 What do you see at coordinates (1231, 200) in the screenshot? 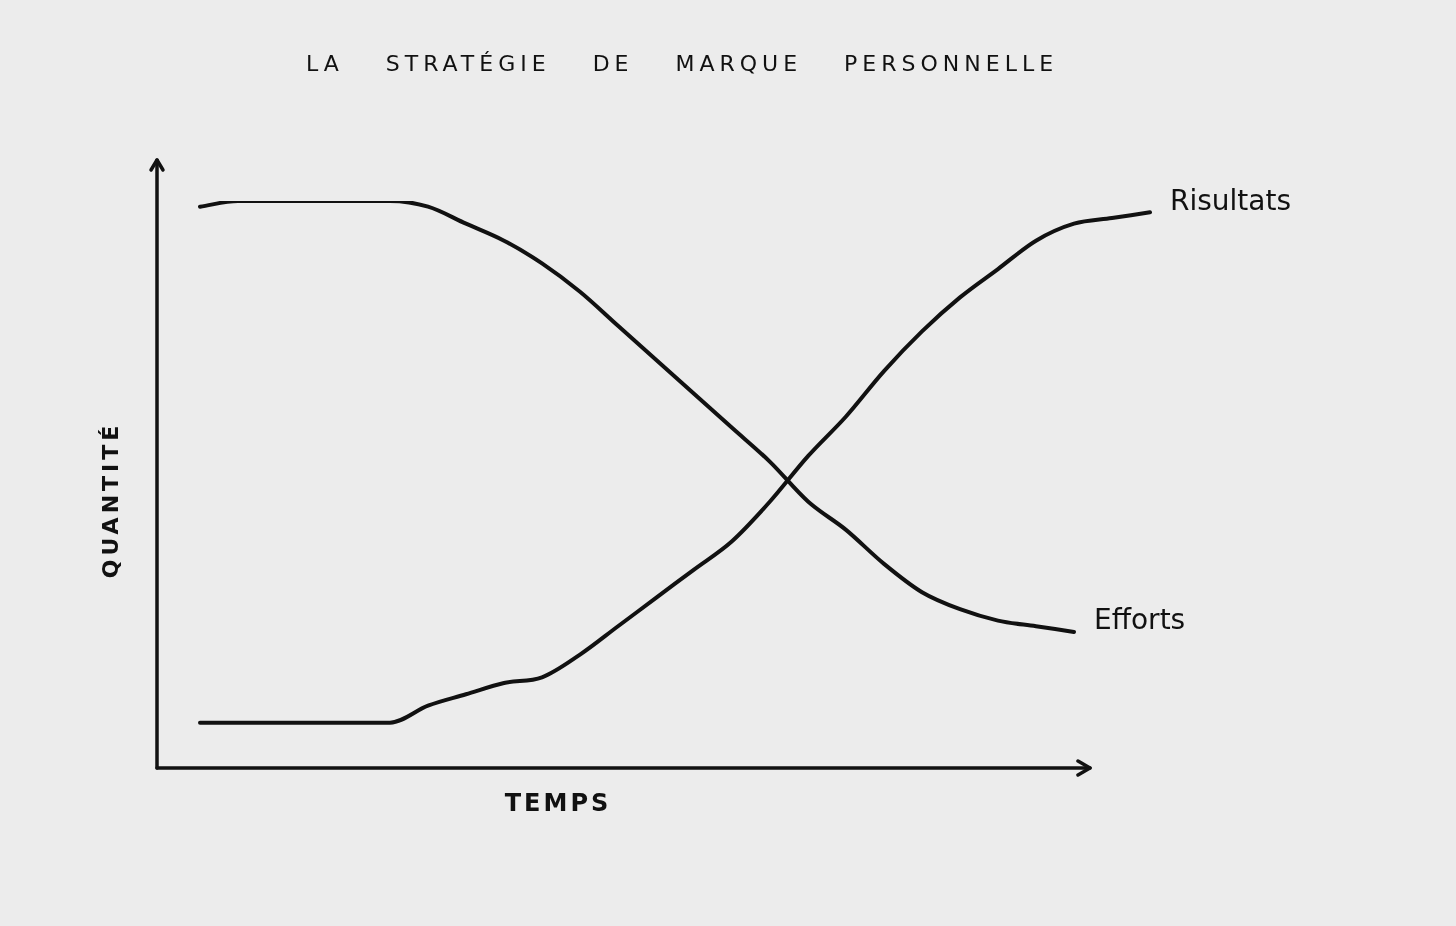
I see `series-label: Risultats` at bounding box center [1231, 200].